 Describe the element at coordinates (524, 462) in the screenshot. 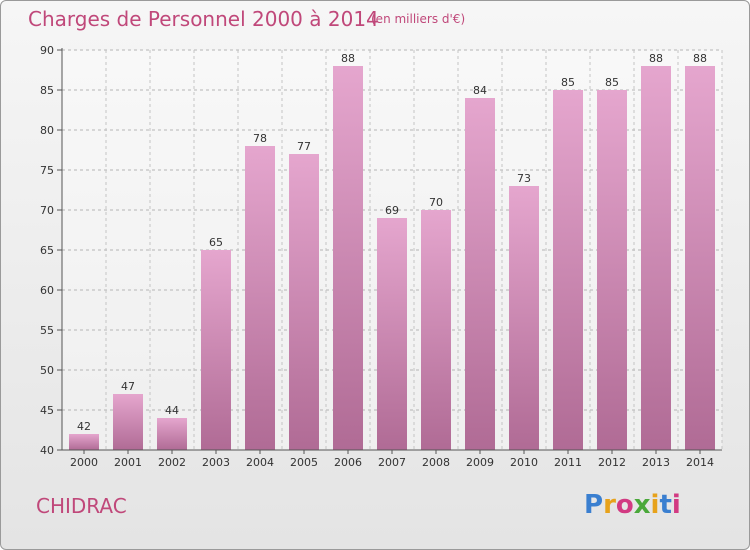

I see `x-tick-label: 2010` at that location.